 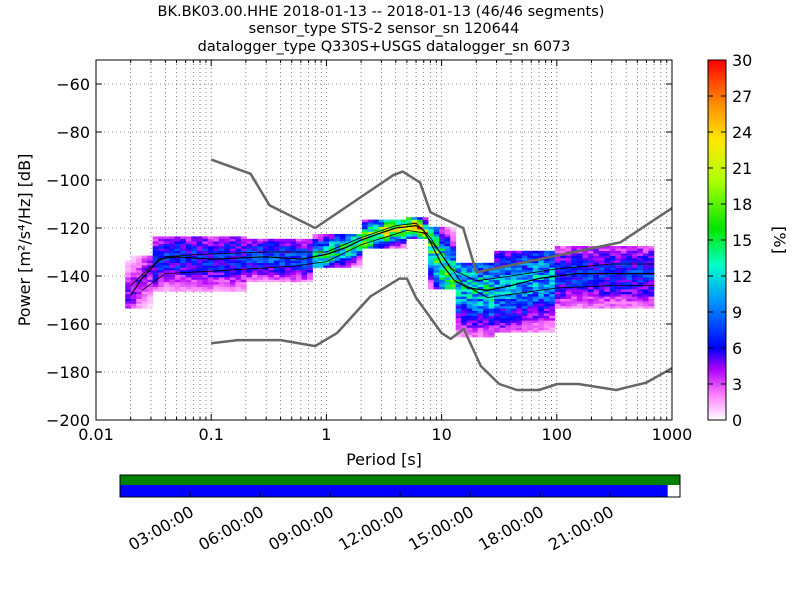 I want to click on colorbar-tick-label: 15, so click(x=742, y=240).